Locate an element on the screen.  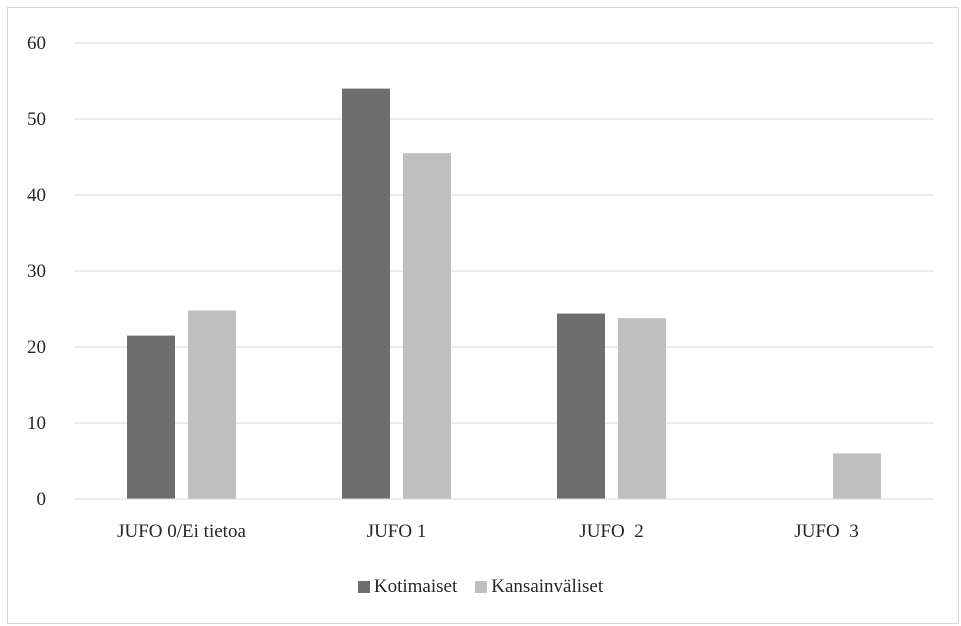
legend-label-kotimaiset: Kotimaiset is located at coordinates (415, 586).